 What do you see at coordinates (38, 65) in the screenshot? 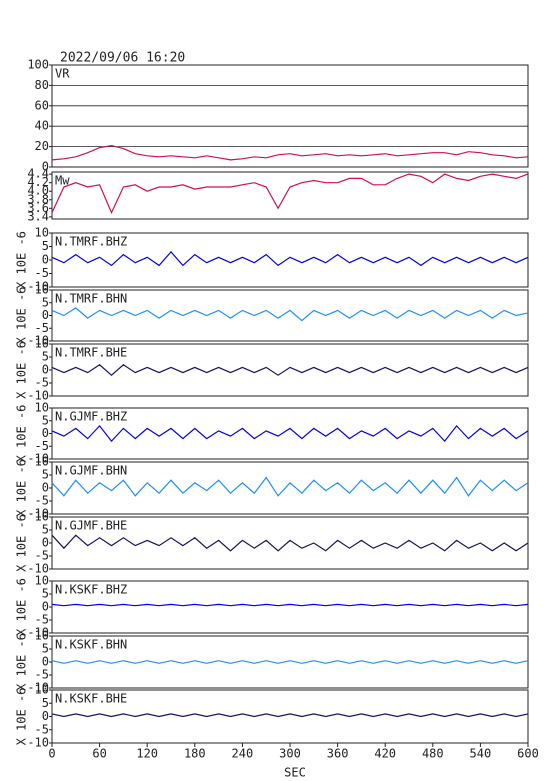
I see `y-tick-label: 100` at bounding box center [38, 65].